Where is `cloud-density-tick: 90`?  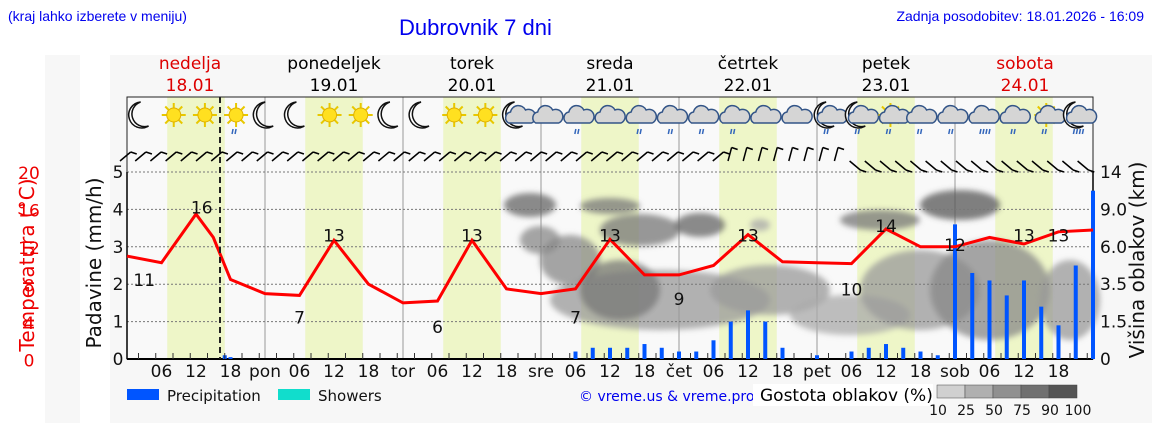
cloud-density-tick: 90 is located at coordinates (1050, 411).